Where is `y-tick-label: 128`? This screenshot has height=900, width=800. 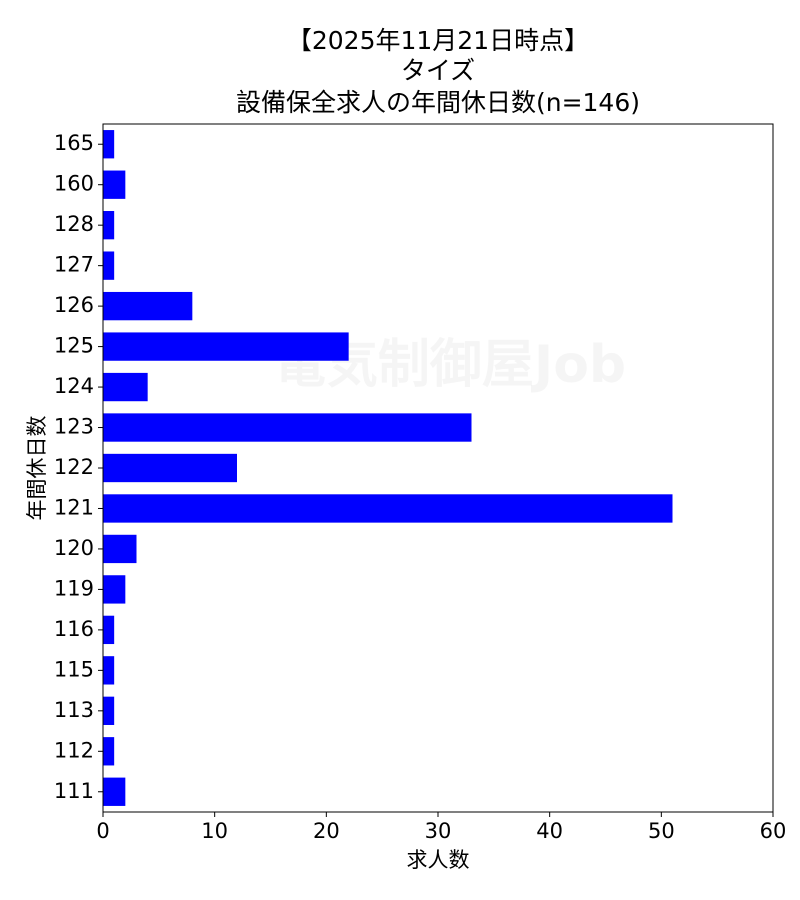
y-tick-label: 128 is located at coordinates (74, 224).